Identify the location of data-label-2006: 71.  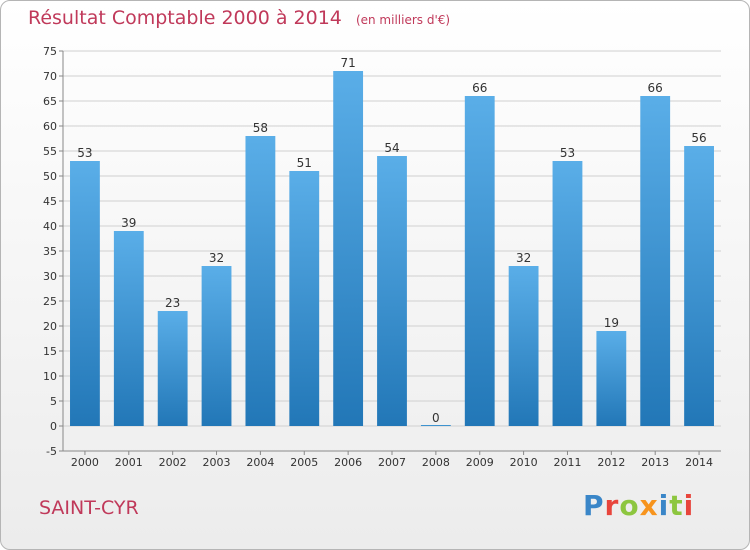
(347, 63).